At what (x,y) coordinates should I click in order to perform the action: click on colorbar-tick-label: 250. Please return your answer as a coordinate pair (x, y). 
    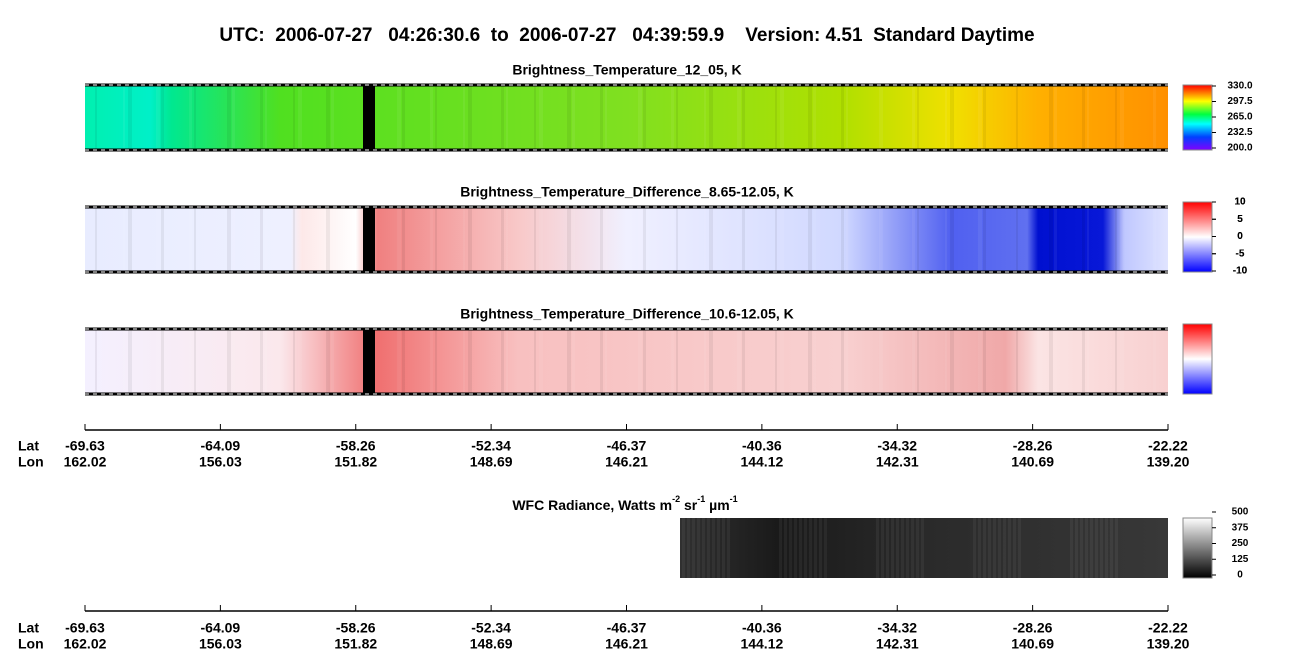
    Looking at the image, I should click on (1240, 543).